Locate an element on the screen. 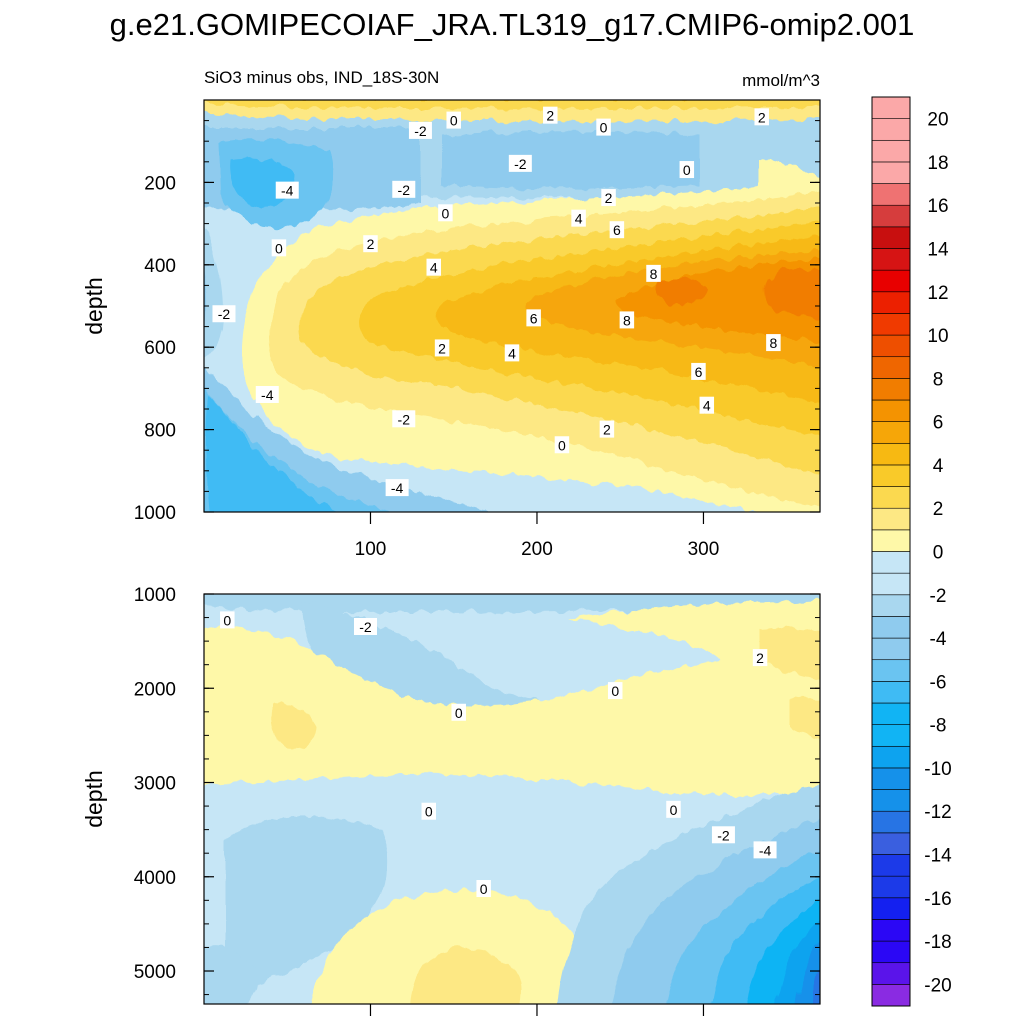 Image resolution: width=1024 pixels, height=1024 pixels. colorbar-label: 6 is located at coordinates (938, 423).